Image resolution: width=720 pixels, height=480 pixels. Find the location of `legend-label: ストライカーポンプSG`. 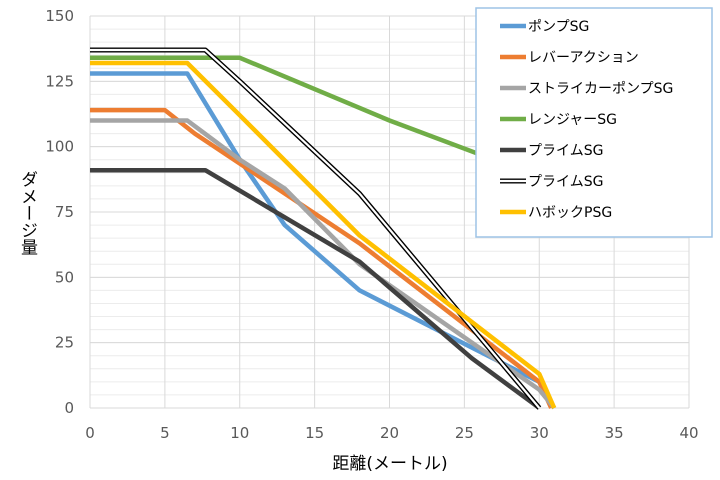

legend-label: ストライカーポンプSG is located at coordinates (600, 89).